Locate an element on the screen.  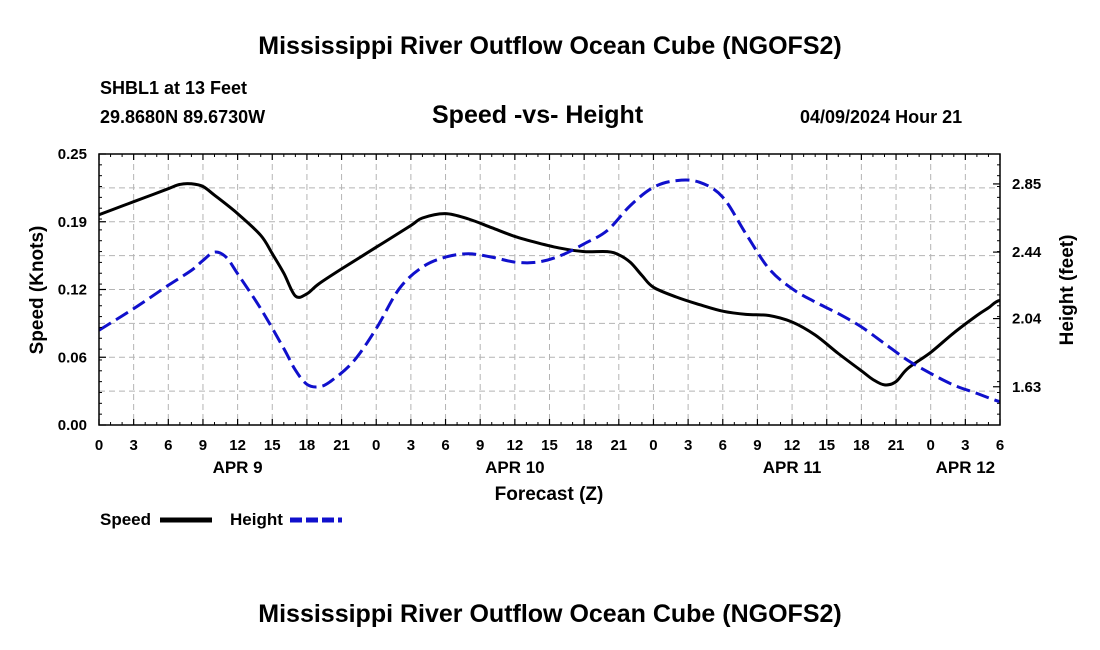
timestamp-label: 04/09/2024 Hour 21 is located at coordinates (881, 117).